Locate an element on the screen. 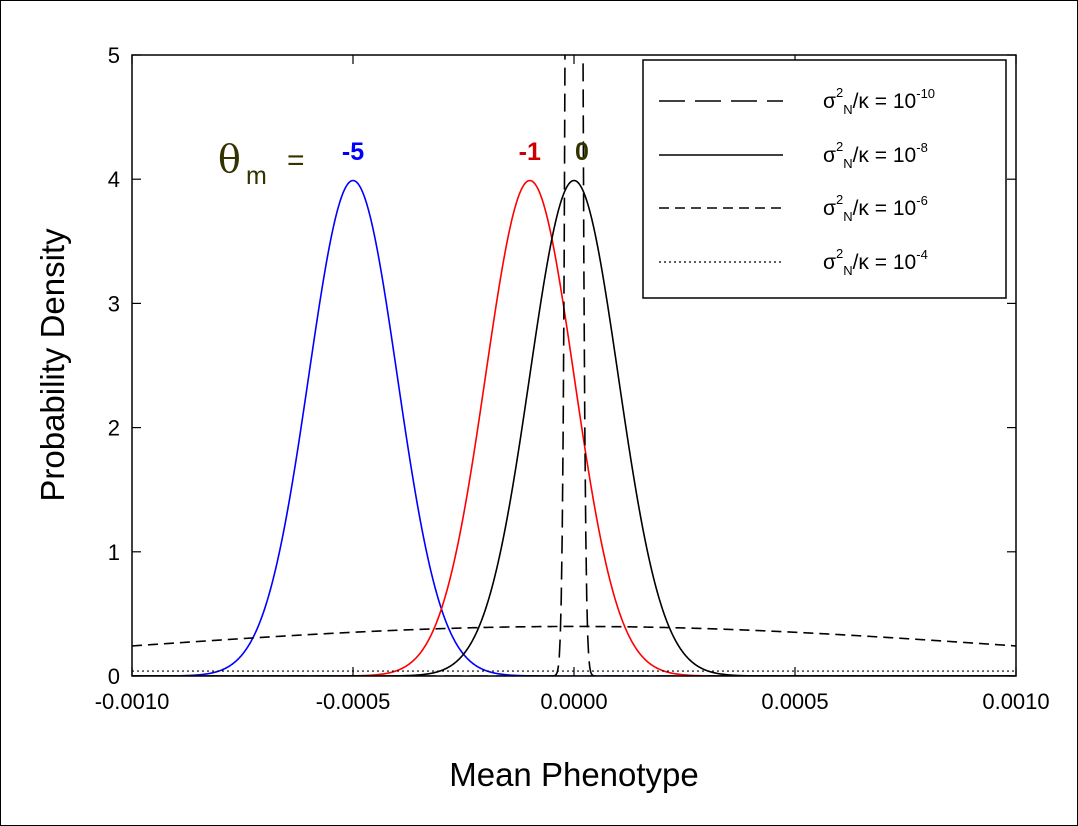 The width and height of the screenshot is (1078, 826). x-tick-label: 0.0000 is located at coordinates (573, 701).